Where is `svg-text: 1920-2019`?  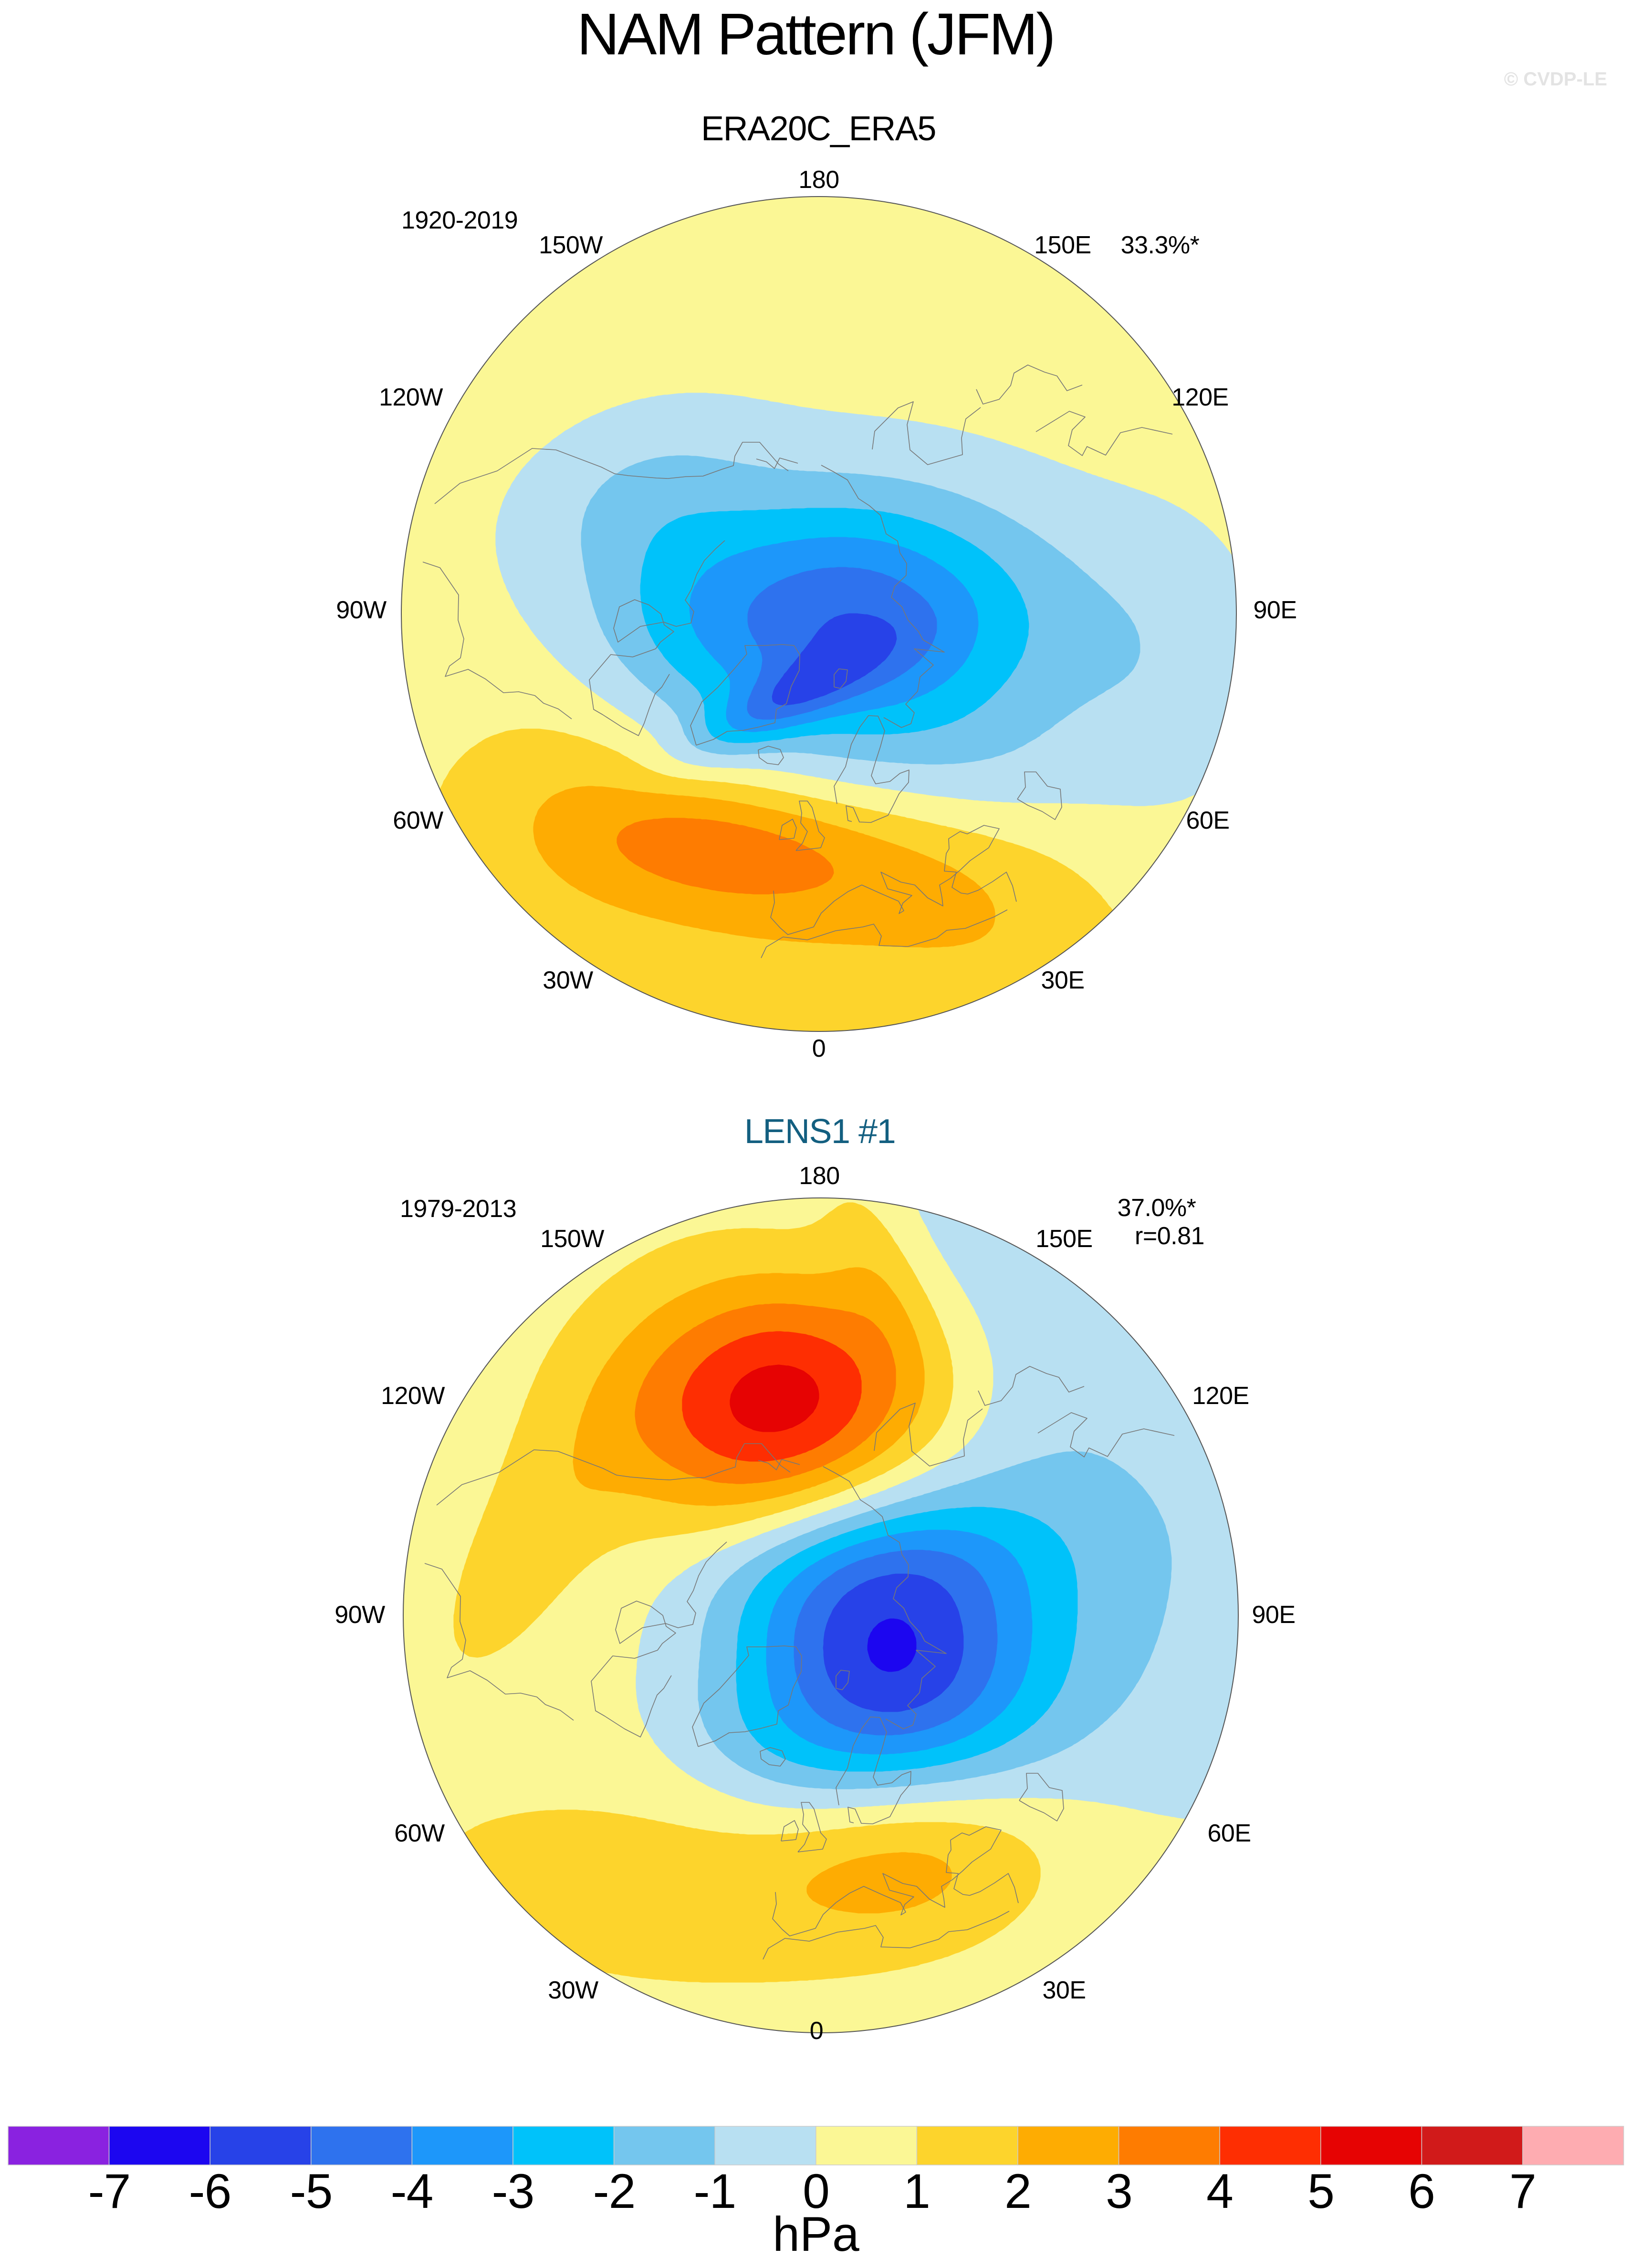 svg-text: 1920-2019 is located at coordinates (459, 220).